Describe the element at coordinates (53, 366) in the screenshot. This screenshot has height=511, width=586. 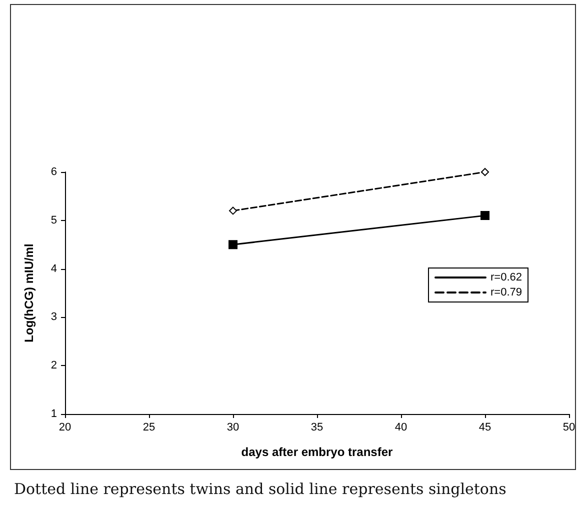
I see `y-tick-label: 2` at that location.